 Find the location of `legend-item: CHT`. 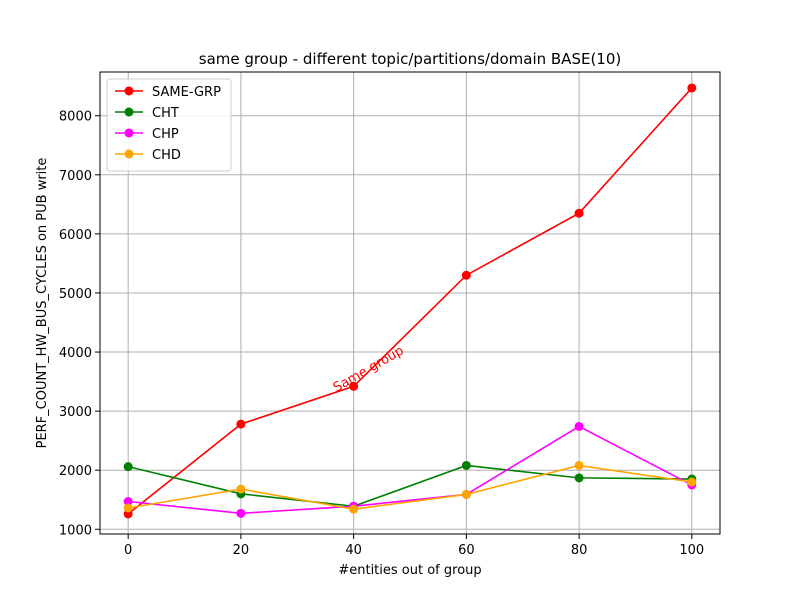

legend-item: CHT is located at coordinates (147, 113).